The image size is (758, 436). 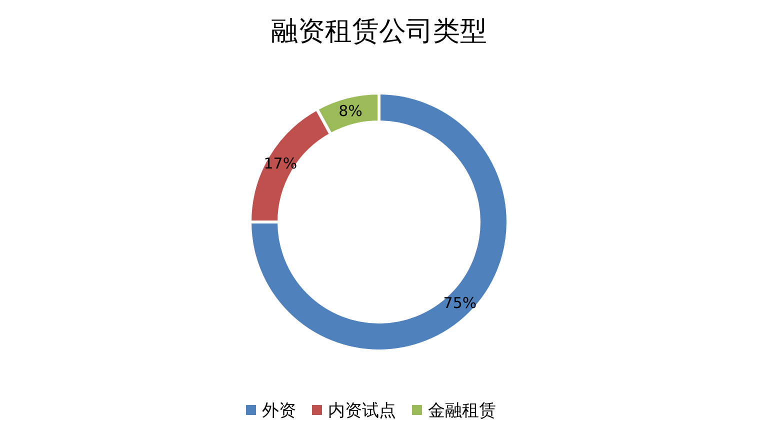 What do you see at coordinates (350, 111) in the screenshot?
I see `data-label: 8%` at bounding box center [350, 111].